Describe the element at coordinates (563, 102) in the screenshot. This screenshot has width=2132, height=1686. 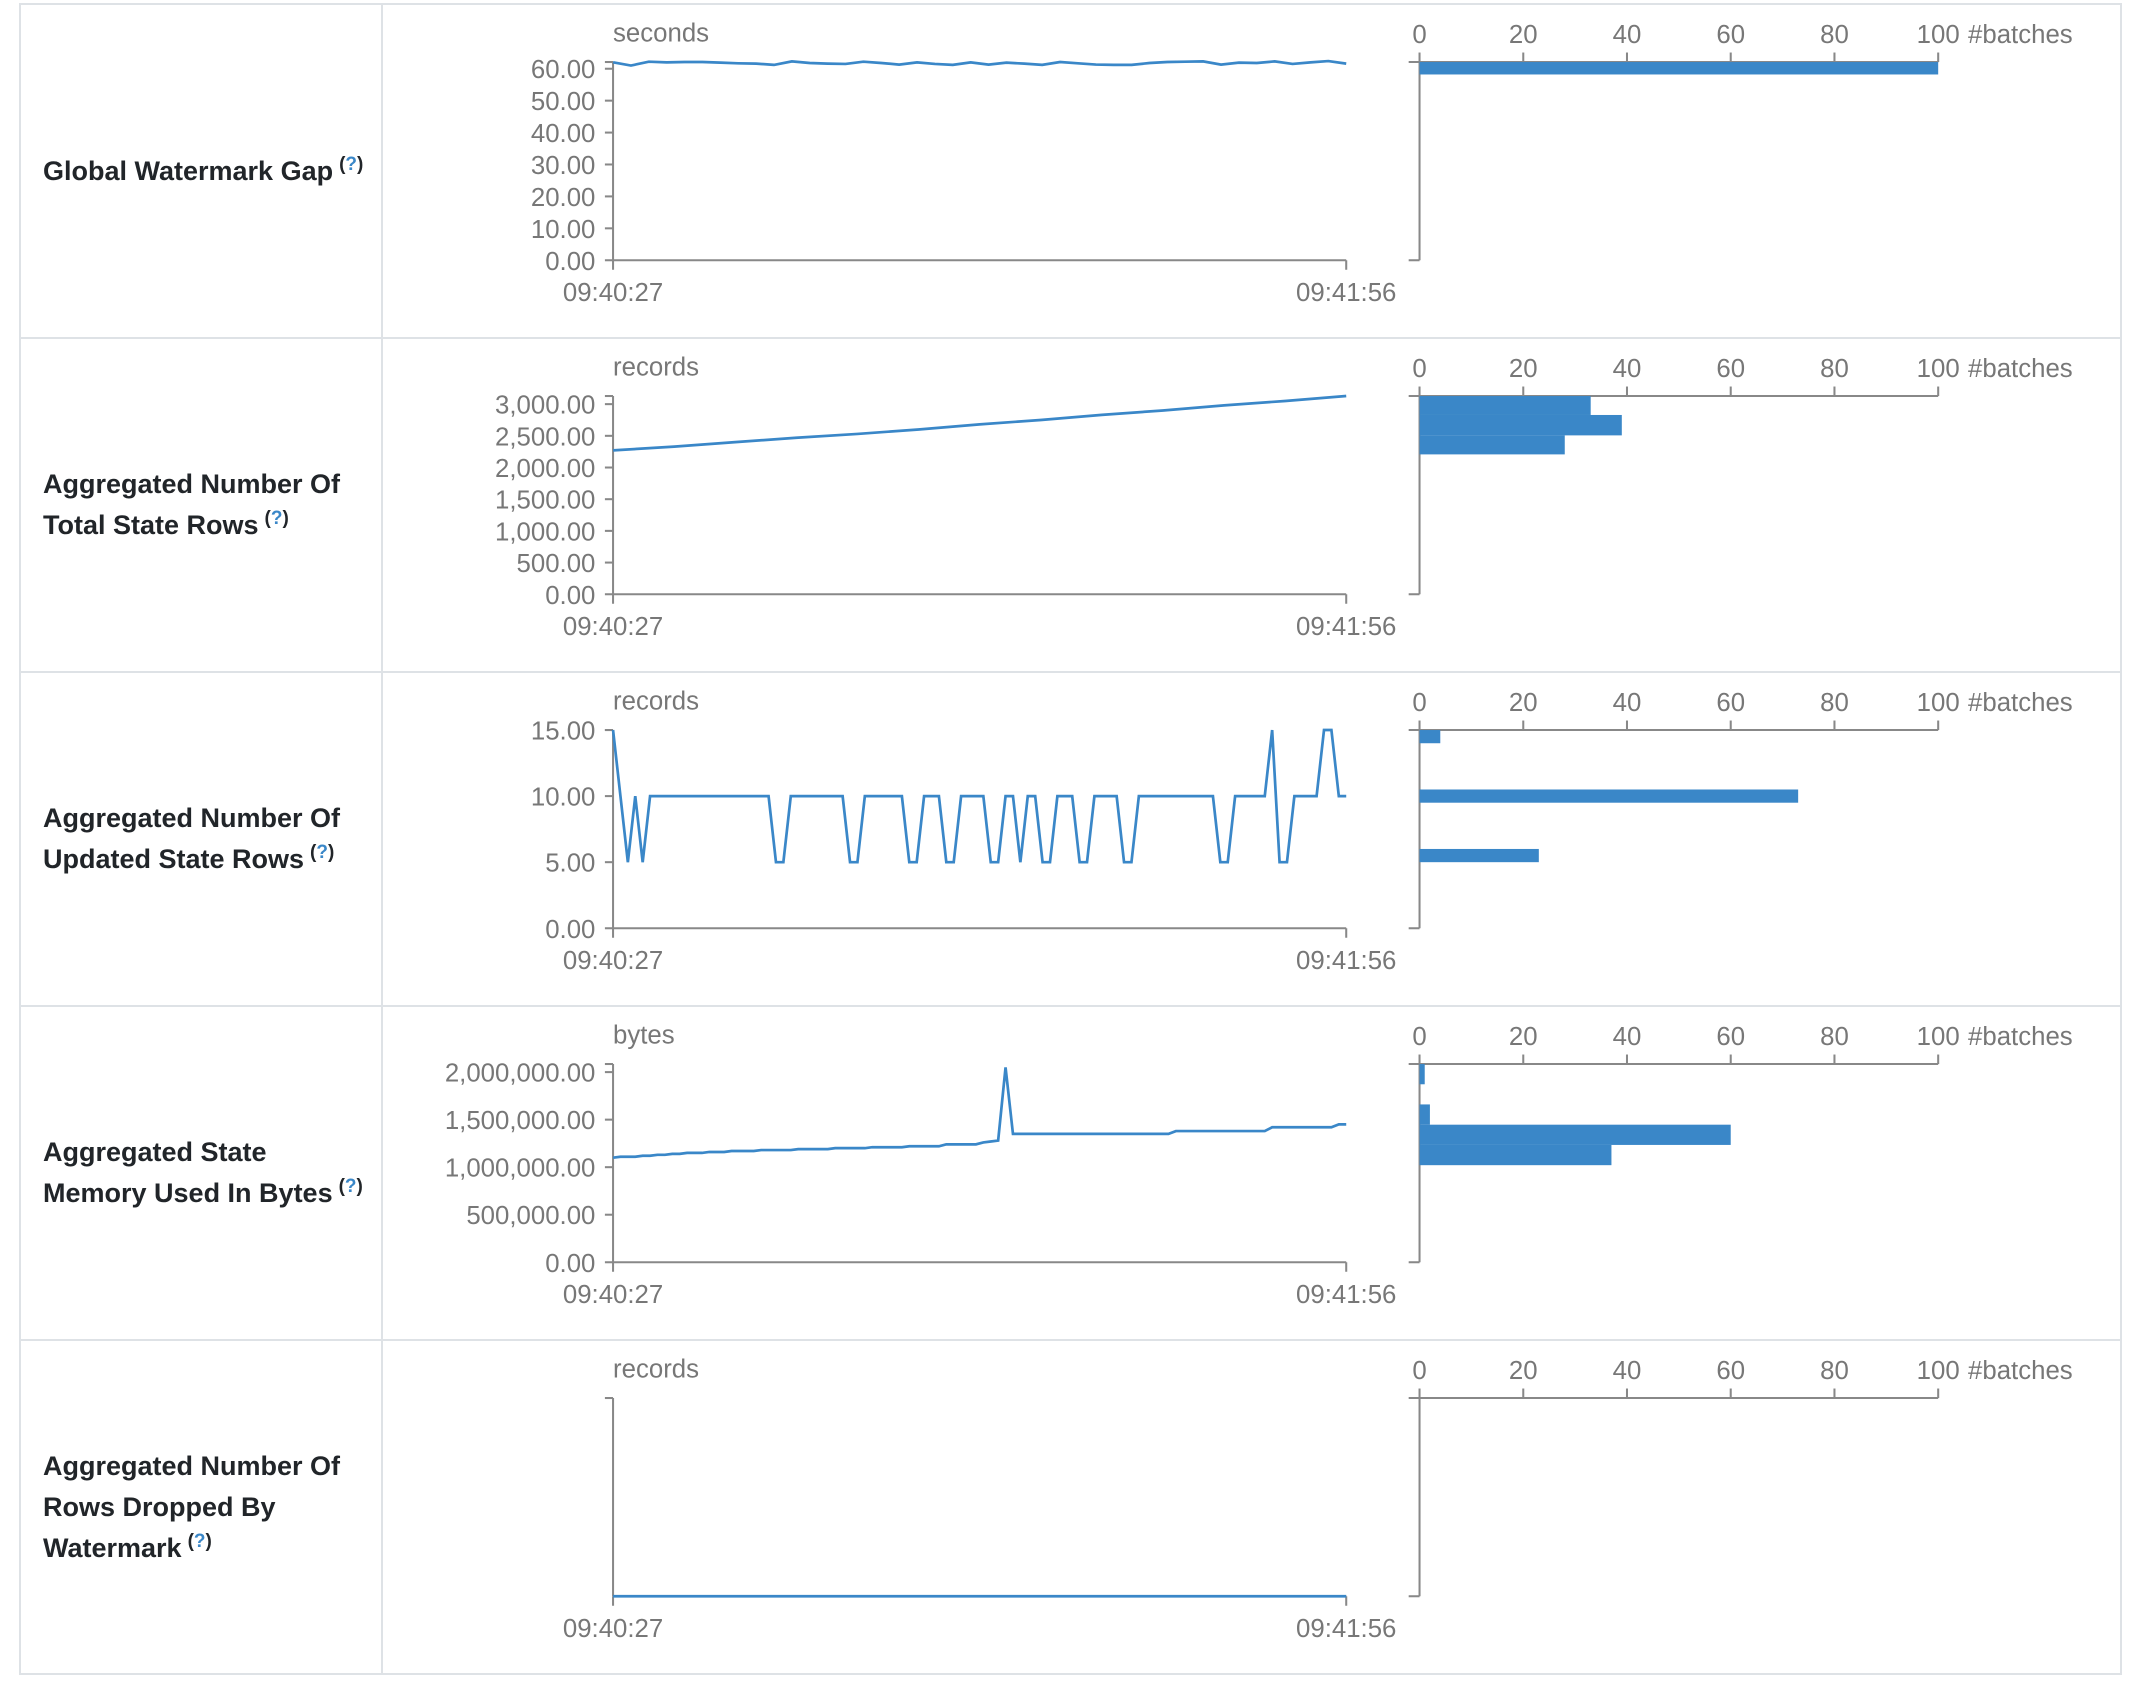
I see `y-tick-label: 50.00` at that location.